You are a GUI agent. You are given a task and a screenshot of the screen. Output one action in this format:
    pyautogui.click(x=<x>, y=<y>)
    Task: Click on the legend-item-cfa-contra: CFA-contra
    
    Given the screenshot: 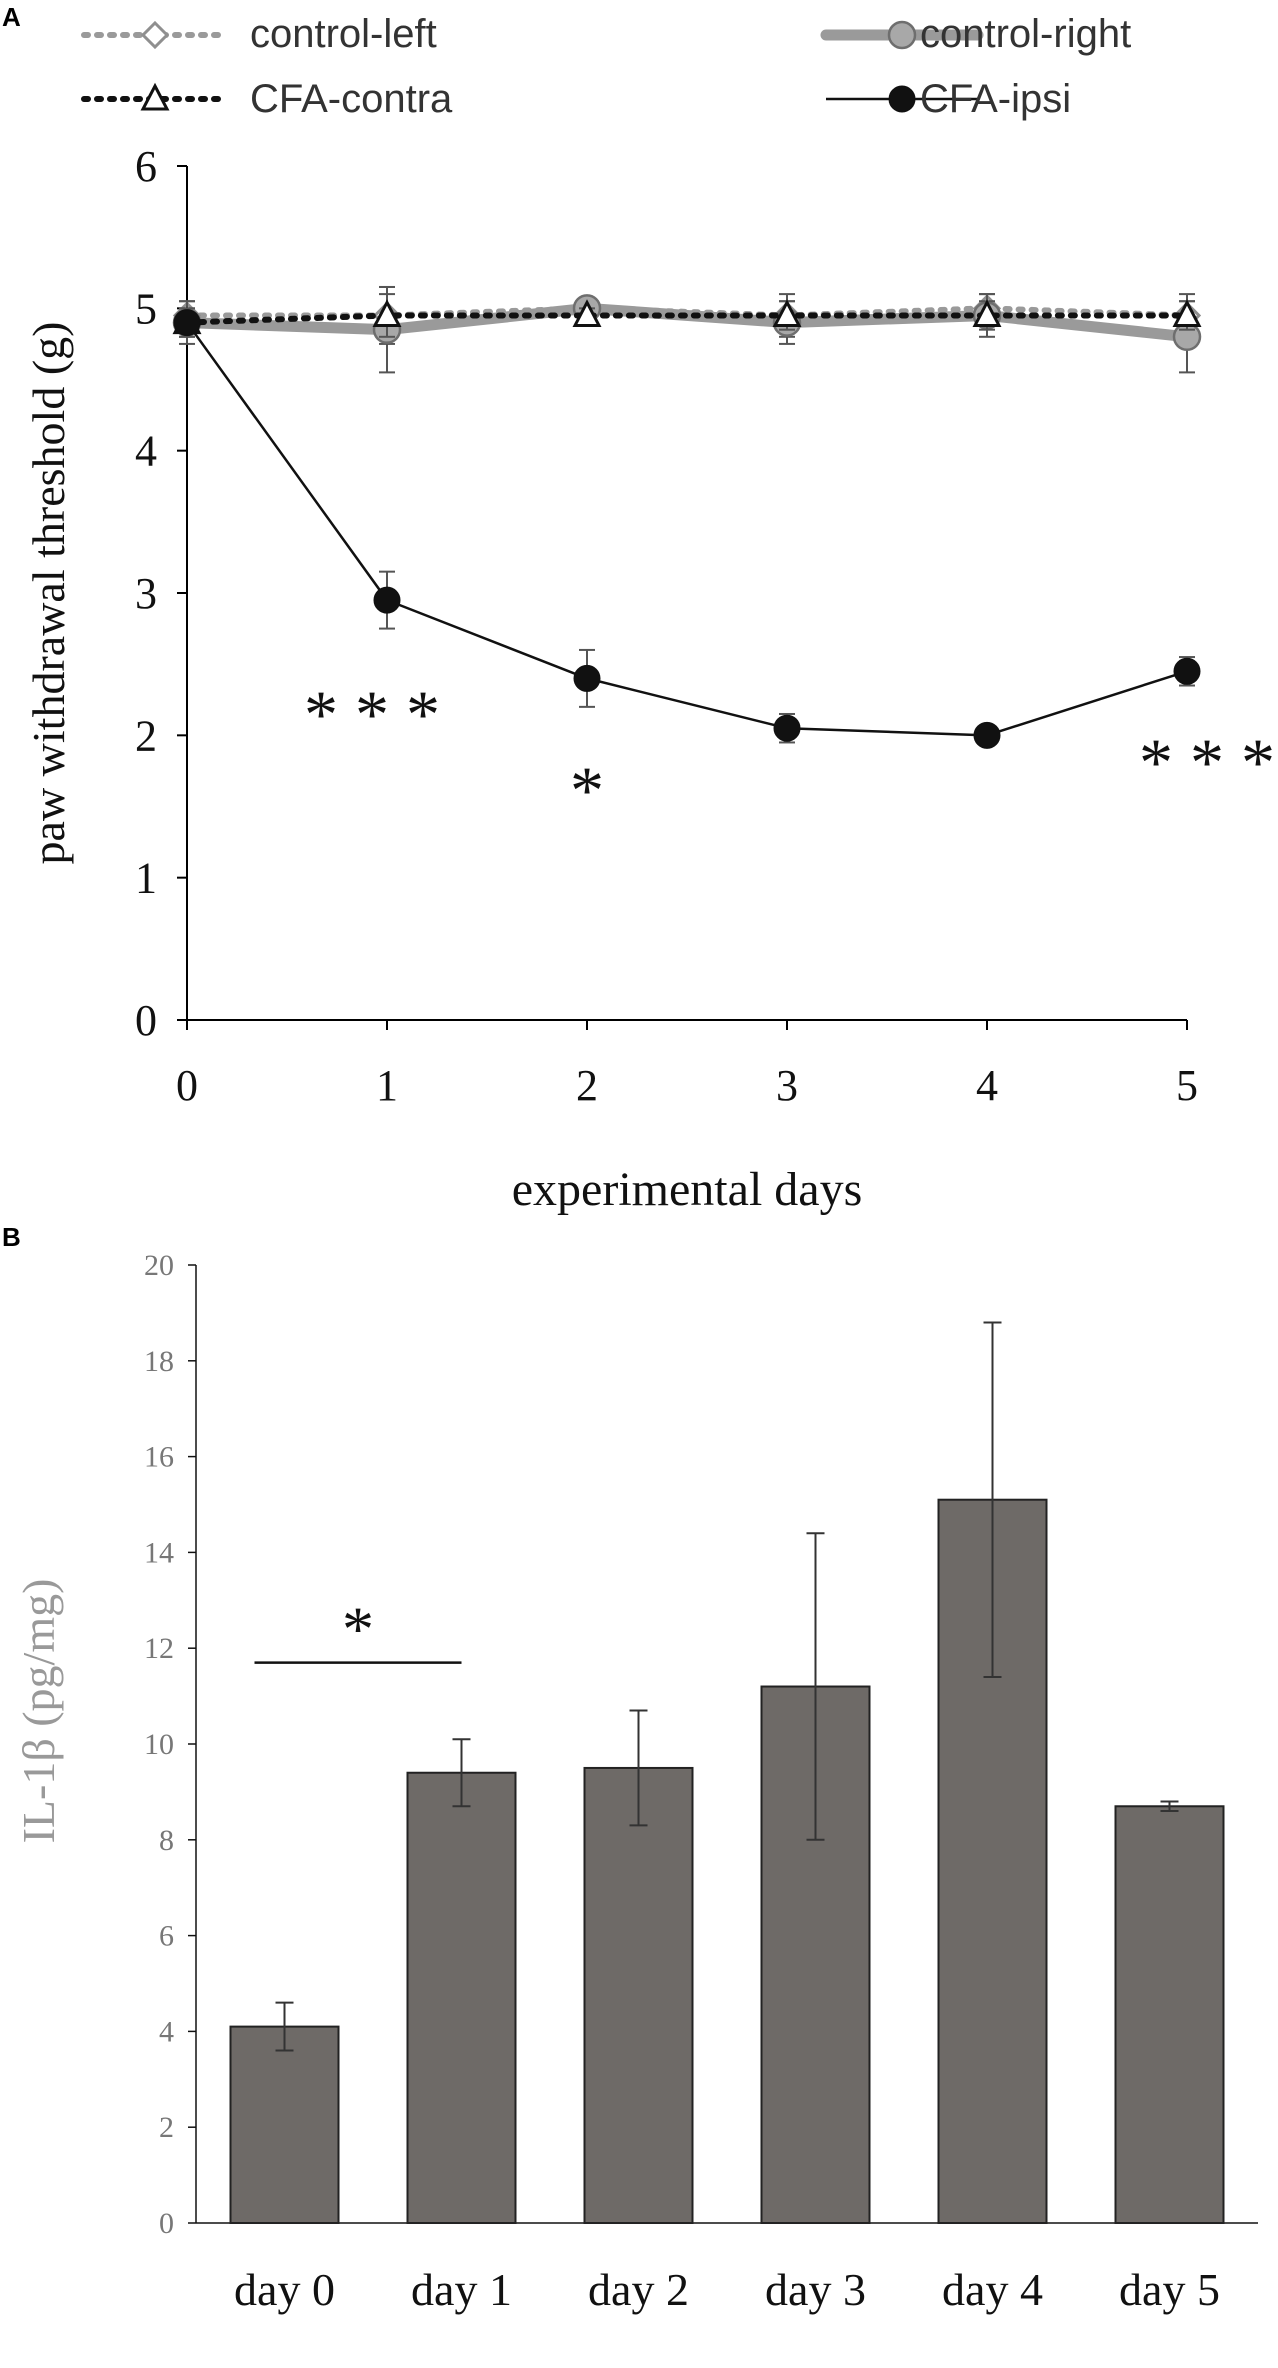 What is the action you would take?
    pyautogui.click(x=267, y=99)
    